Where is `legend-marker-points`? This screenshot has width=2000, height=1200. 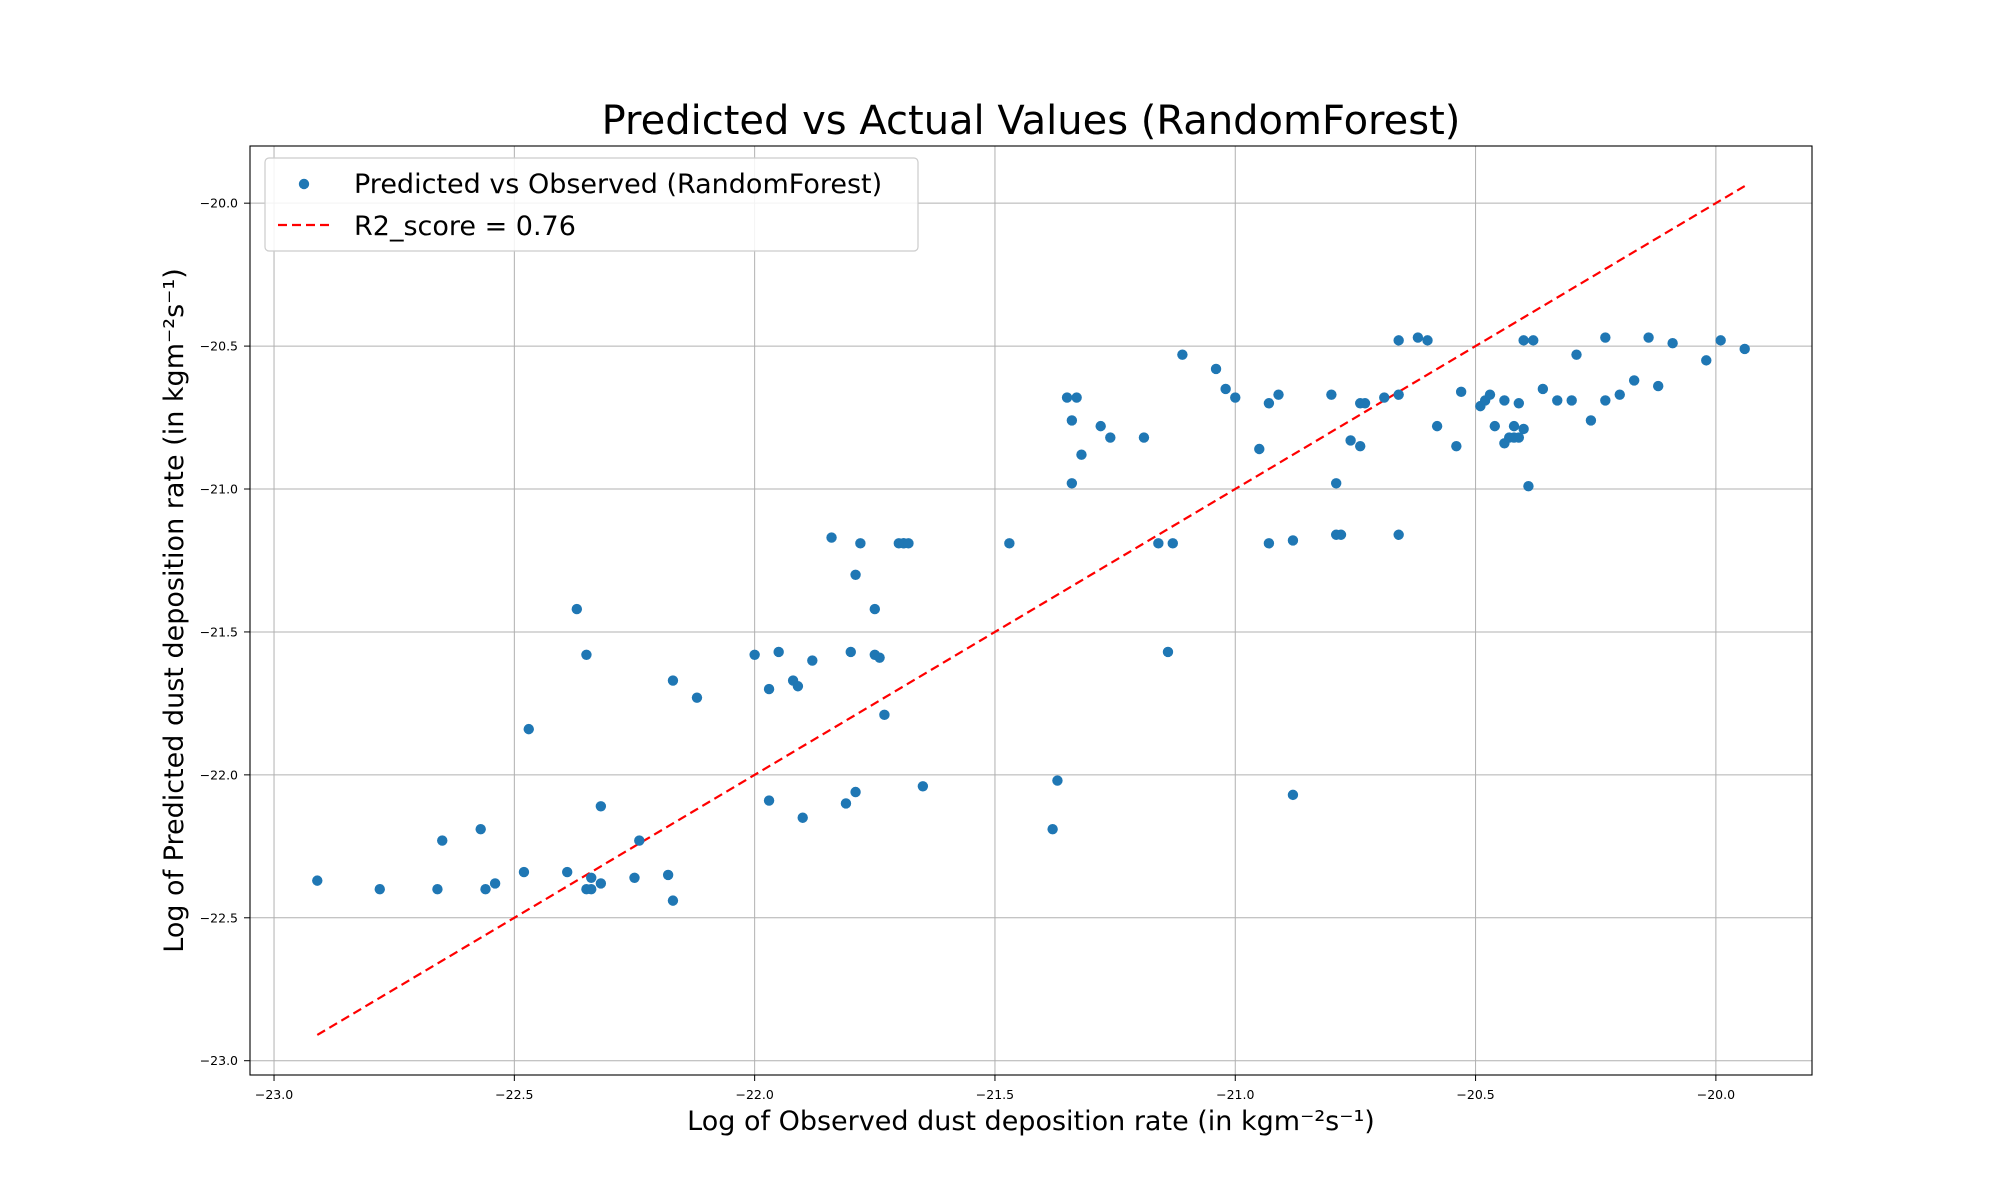 legend-marker-points is located at coordinates (304, 184).